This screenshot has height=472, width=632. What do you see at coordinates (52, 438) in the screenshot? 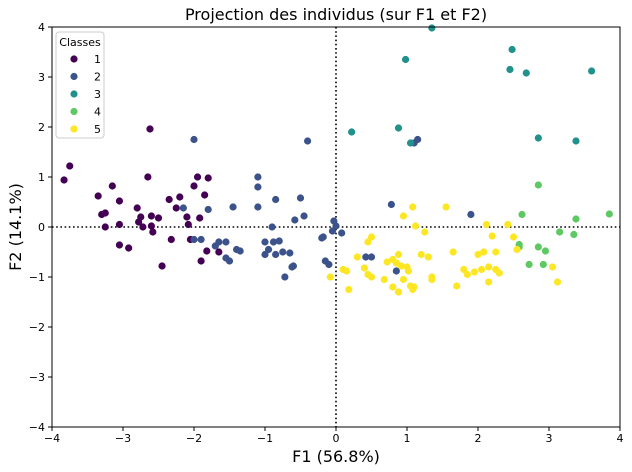
I see `x-tick-label: −4` at bounding box center [52, 438].